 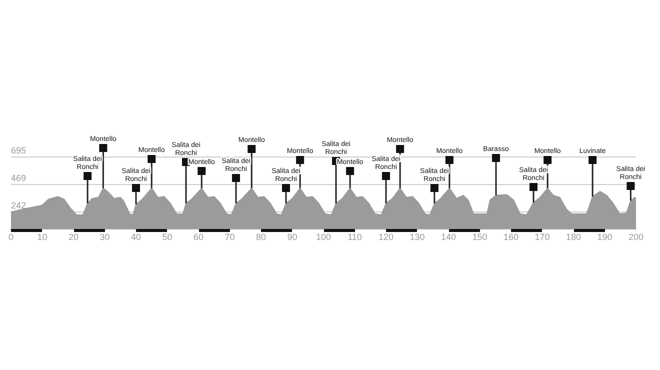 I want to click on x-tick-label: 130, so click(x=417, y=237).